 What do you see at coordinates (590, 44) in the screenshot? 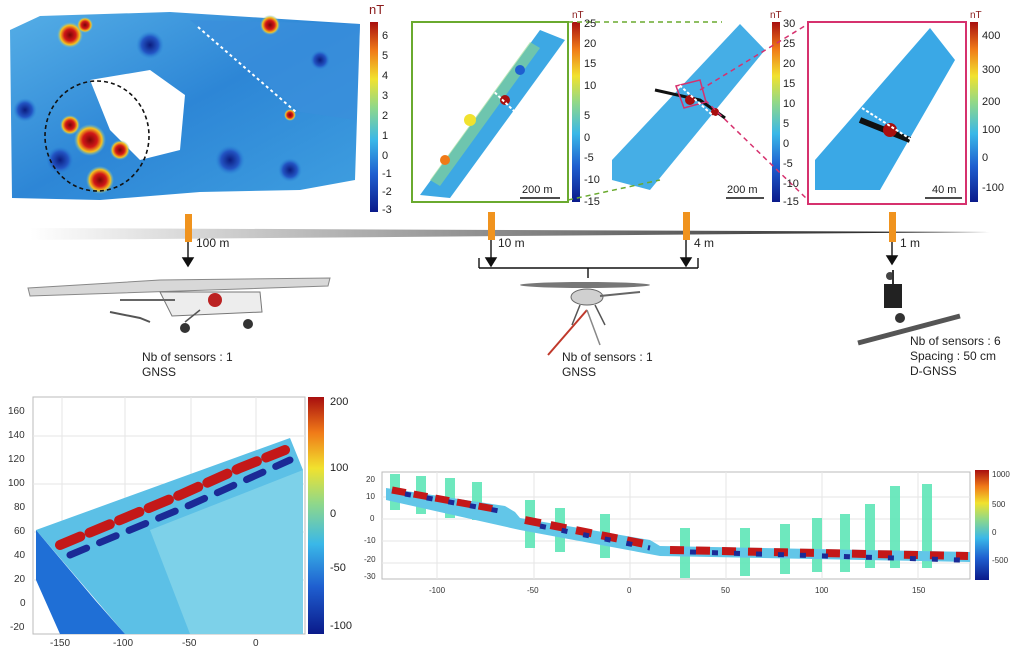
I see `cb2-tick: 20` at bounding box center [590, 44].